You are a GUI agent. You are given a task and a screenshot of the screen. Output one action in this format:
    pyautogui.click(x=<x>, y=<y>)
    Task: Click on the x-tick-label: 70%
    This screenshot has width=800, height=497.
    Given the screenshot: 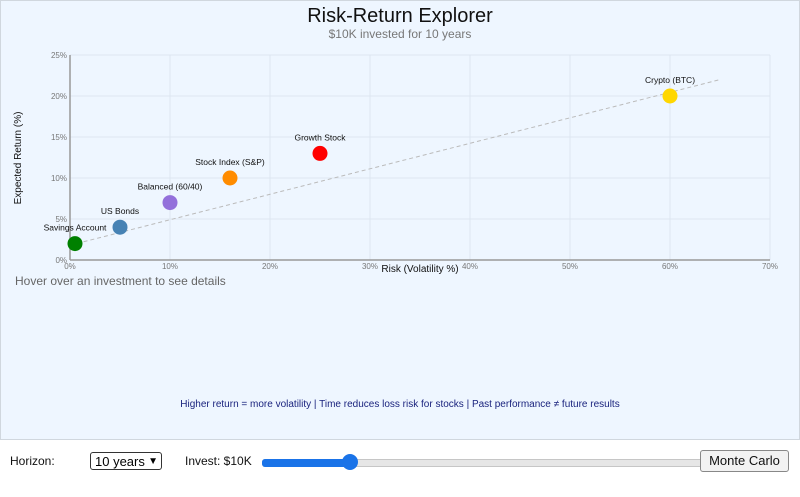 What is the action you would take?
    pyautogui.click(x=770, y=266)
    